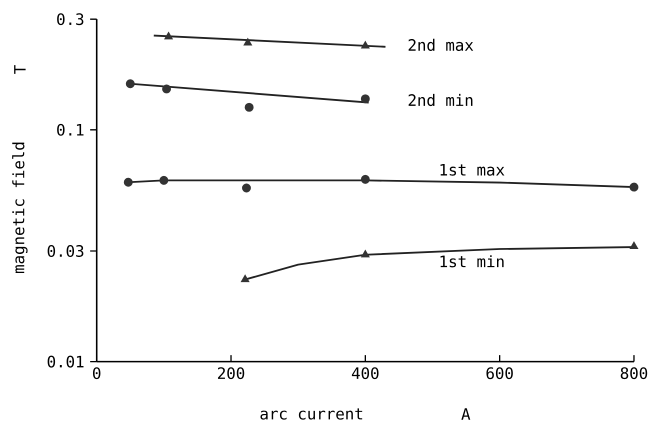 Image resolution: width=653 pixels, height=427 pixels. What do you see at coordinates (472, 170) in the screenshot?
I see `annotation: 1st max` at bounding box center [472, 170].